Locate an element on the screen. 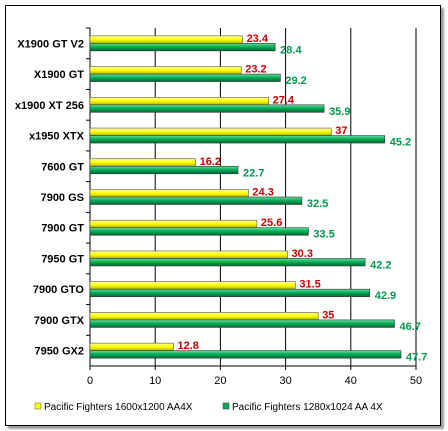 This screenshot has width=448, height=431. category-label: 7900 GTX is located at coordinates (59, 321).